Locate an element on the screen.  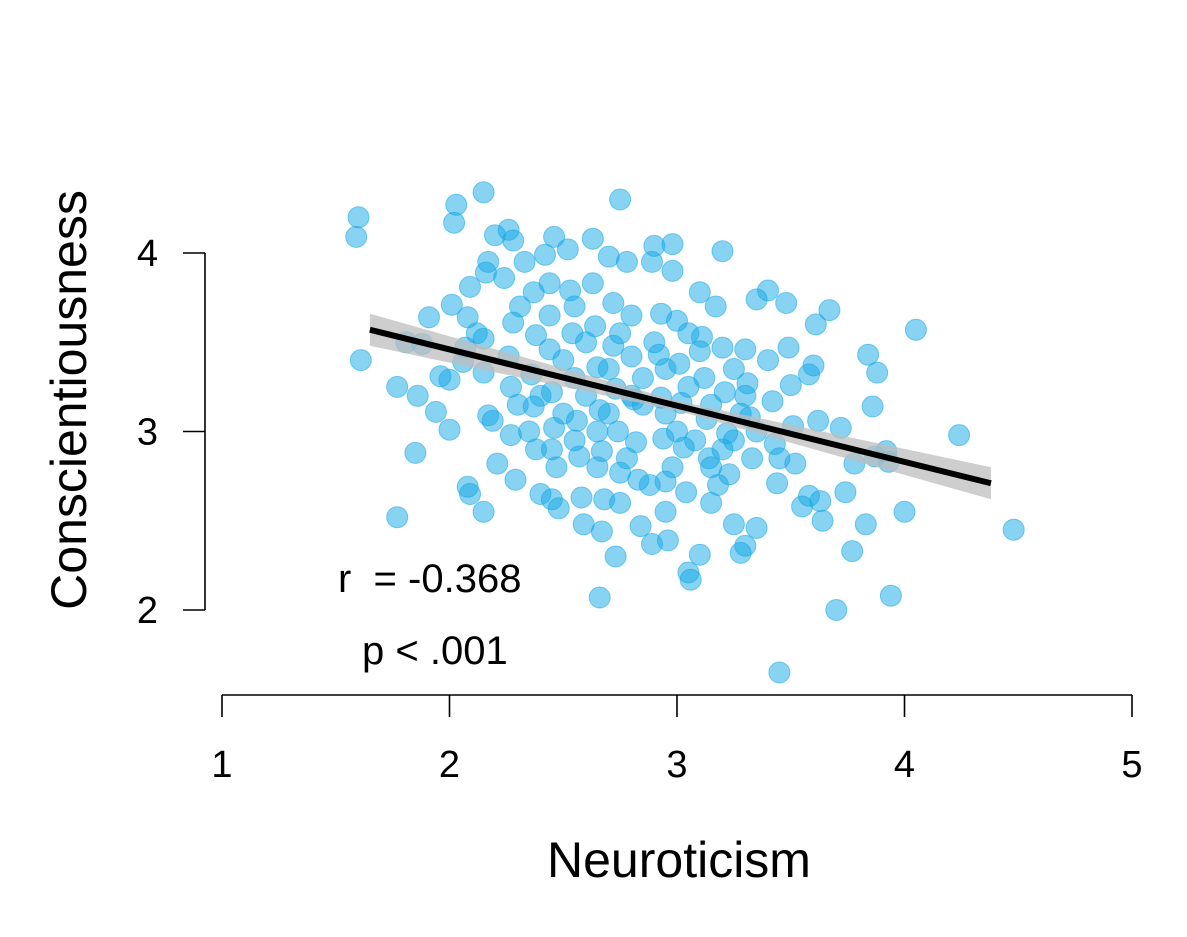
x-tick-label: 1 is located at coordinates (221, 765).